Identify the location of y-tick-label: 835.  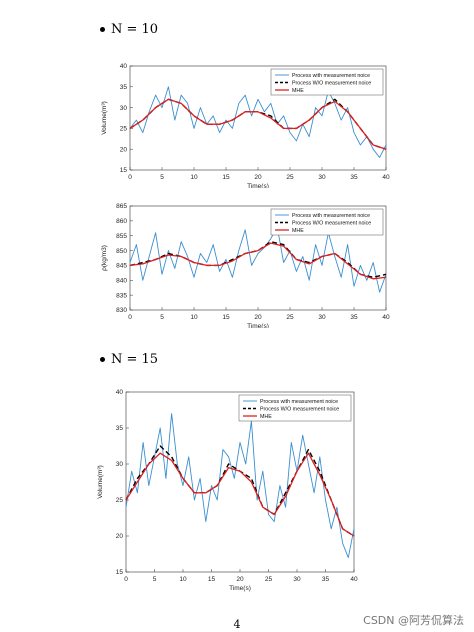
(121, 295).